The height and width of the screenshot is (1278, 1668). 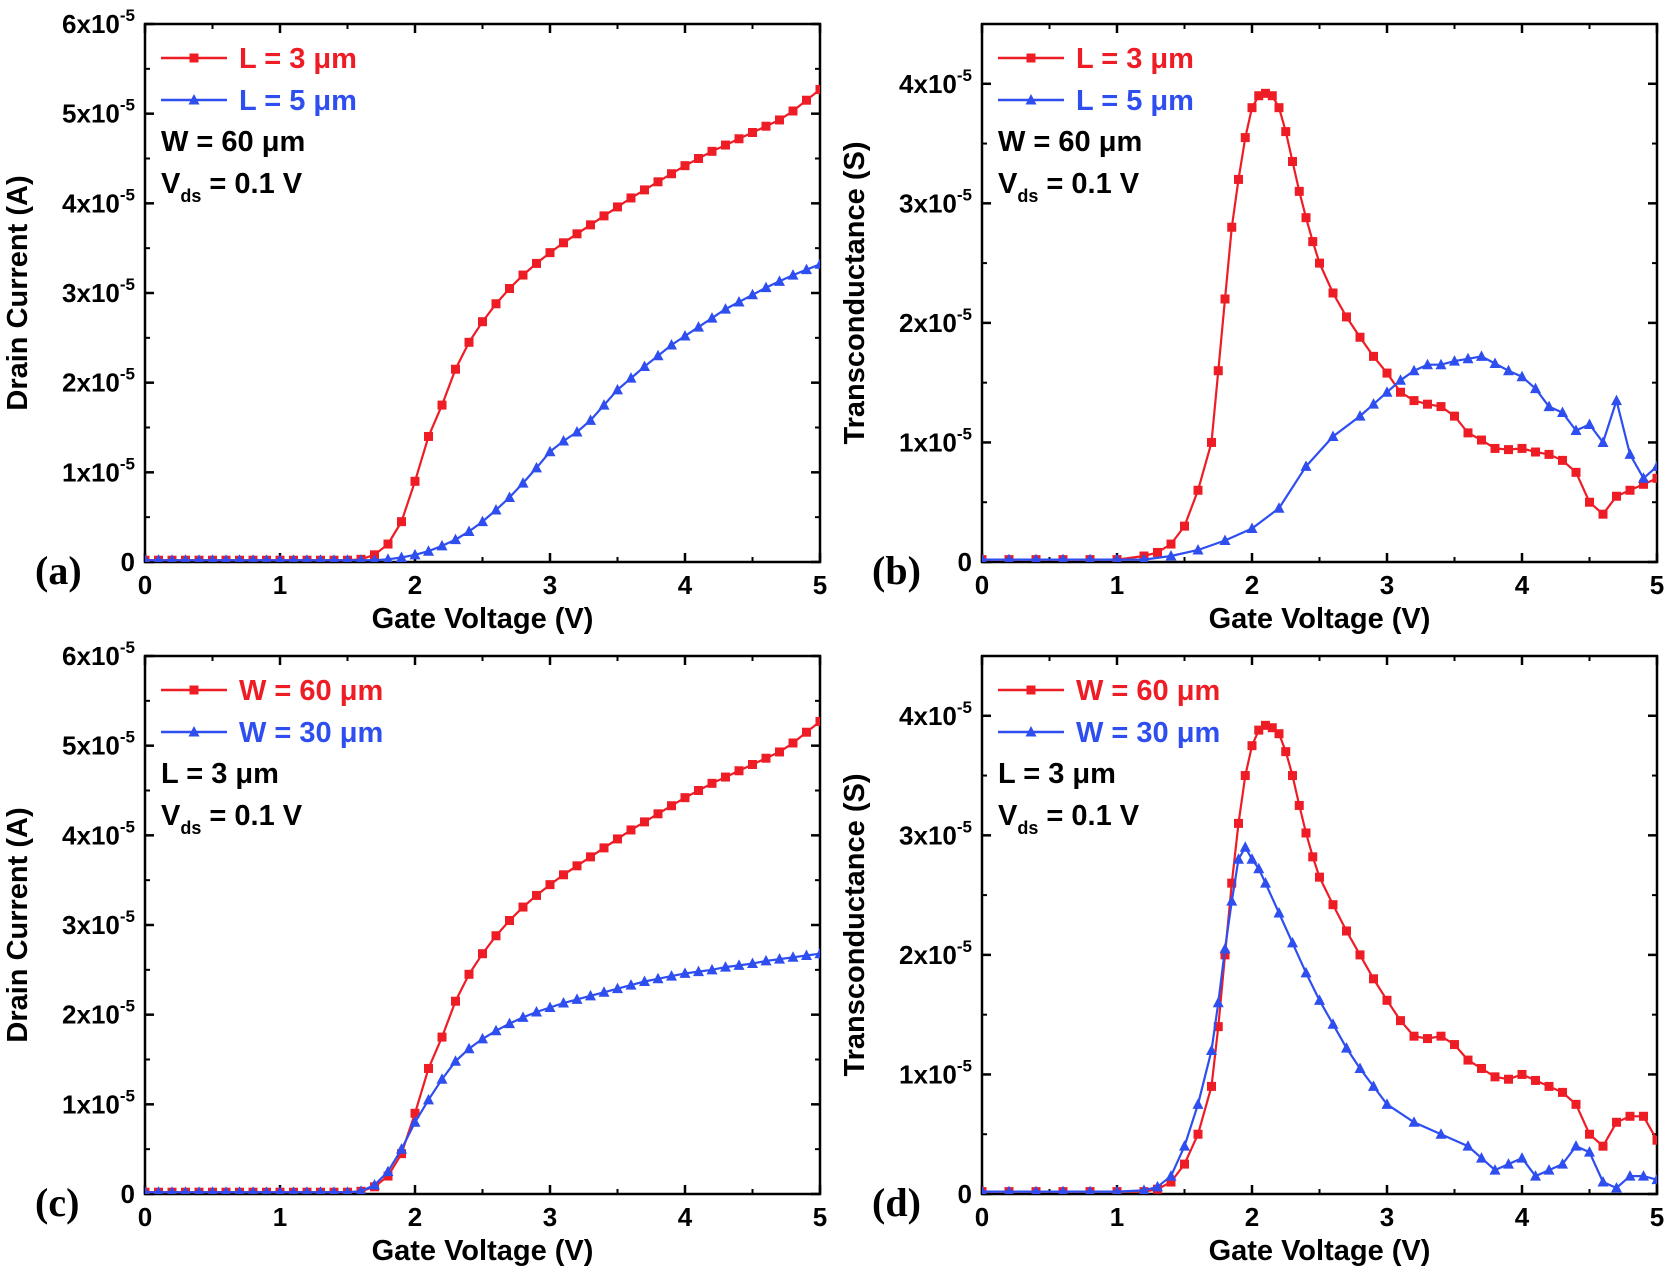 What do you see at coordinates (58, 570) in the screenshot?
I see `panel-label: (a)` at bounding box center [58, 570].